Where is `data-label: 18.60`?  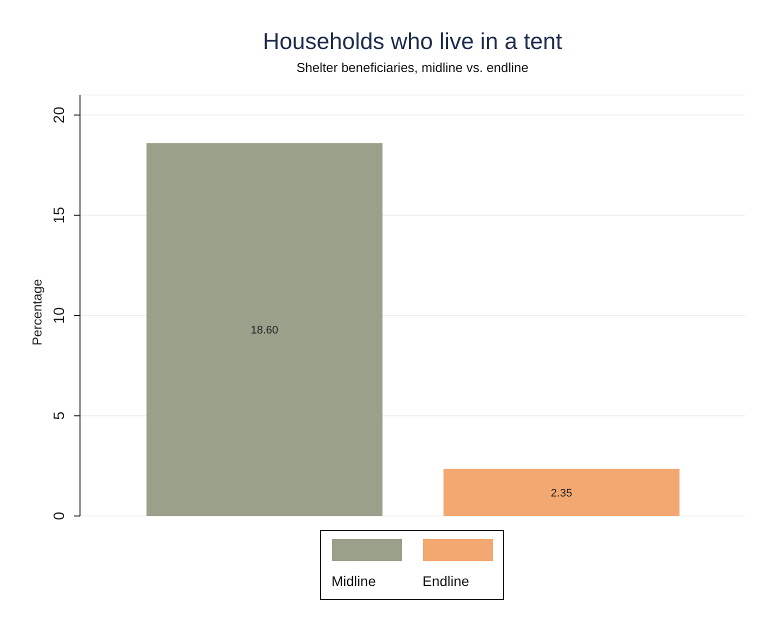
data-label: 18.60 is located at coordinates (264, 330).